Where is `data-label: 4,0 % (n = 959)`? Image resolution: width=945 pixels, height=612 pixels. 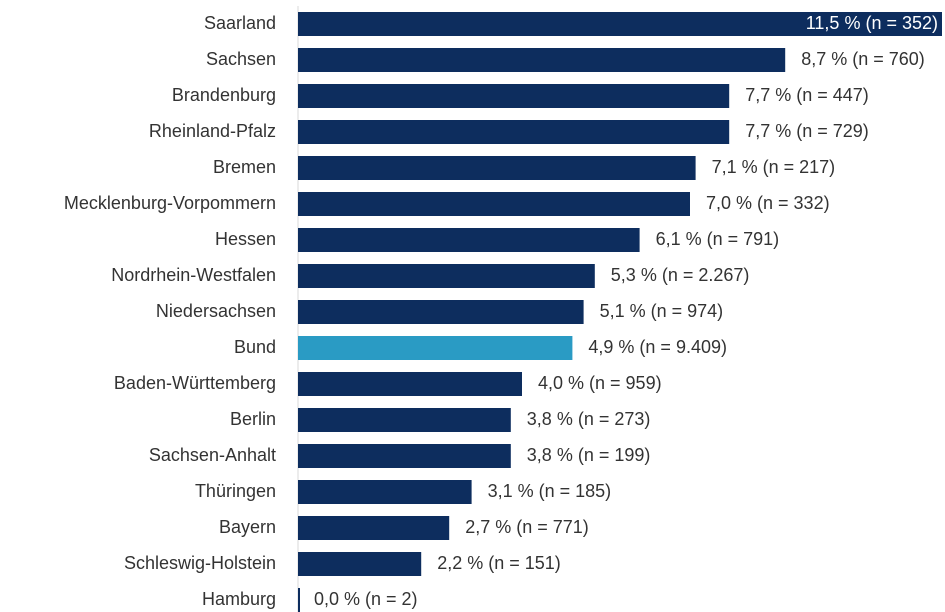
data-label: 4,0 % (n = 959) is located at coordinates (600, 383).